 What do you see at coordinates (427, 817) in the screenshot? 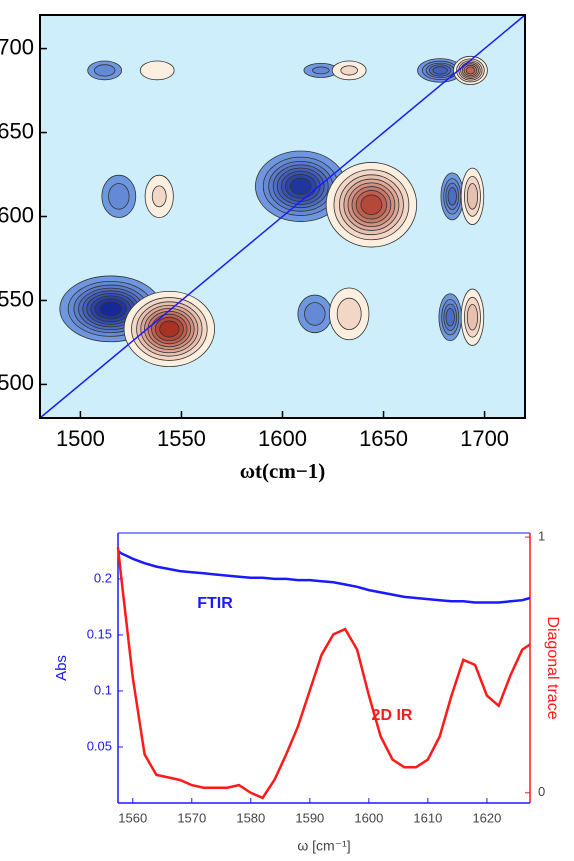
I see `x-tick-label: 1610` at bounding box center [427, 817].